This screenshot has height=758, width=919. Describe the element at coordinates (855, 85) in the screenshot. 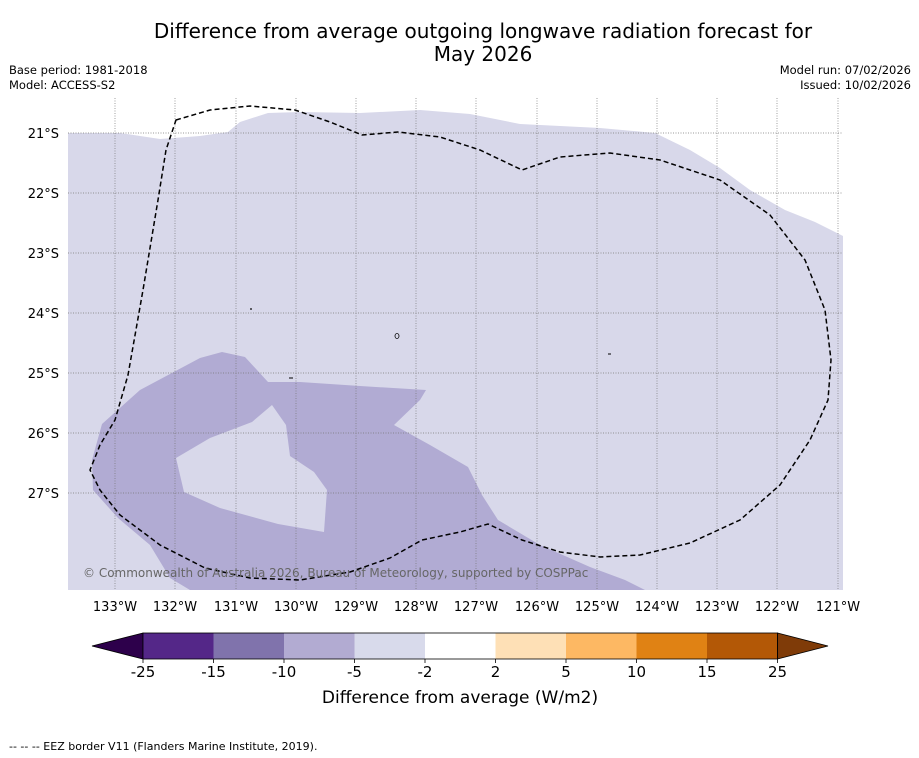

I see `issued-date: Issued: 10/02/2026` at that location.